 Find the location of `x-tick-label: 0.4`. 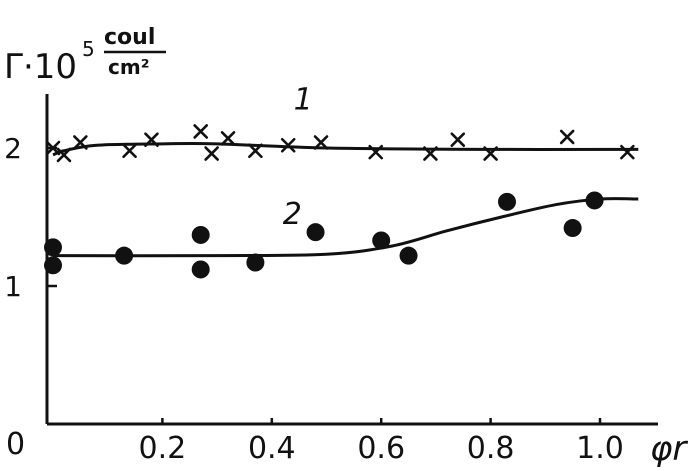

x-tick-label: 0.4 is located at coordinates (272, 448).